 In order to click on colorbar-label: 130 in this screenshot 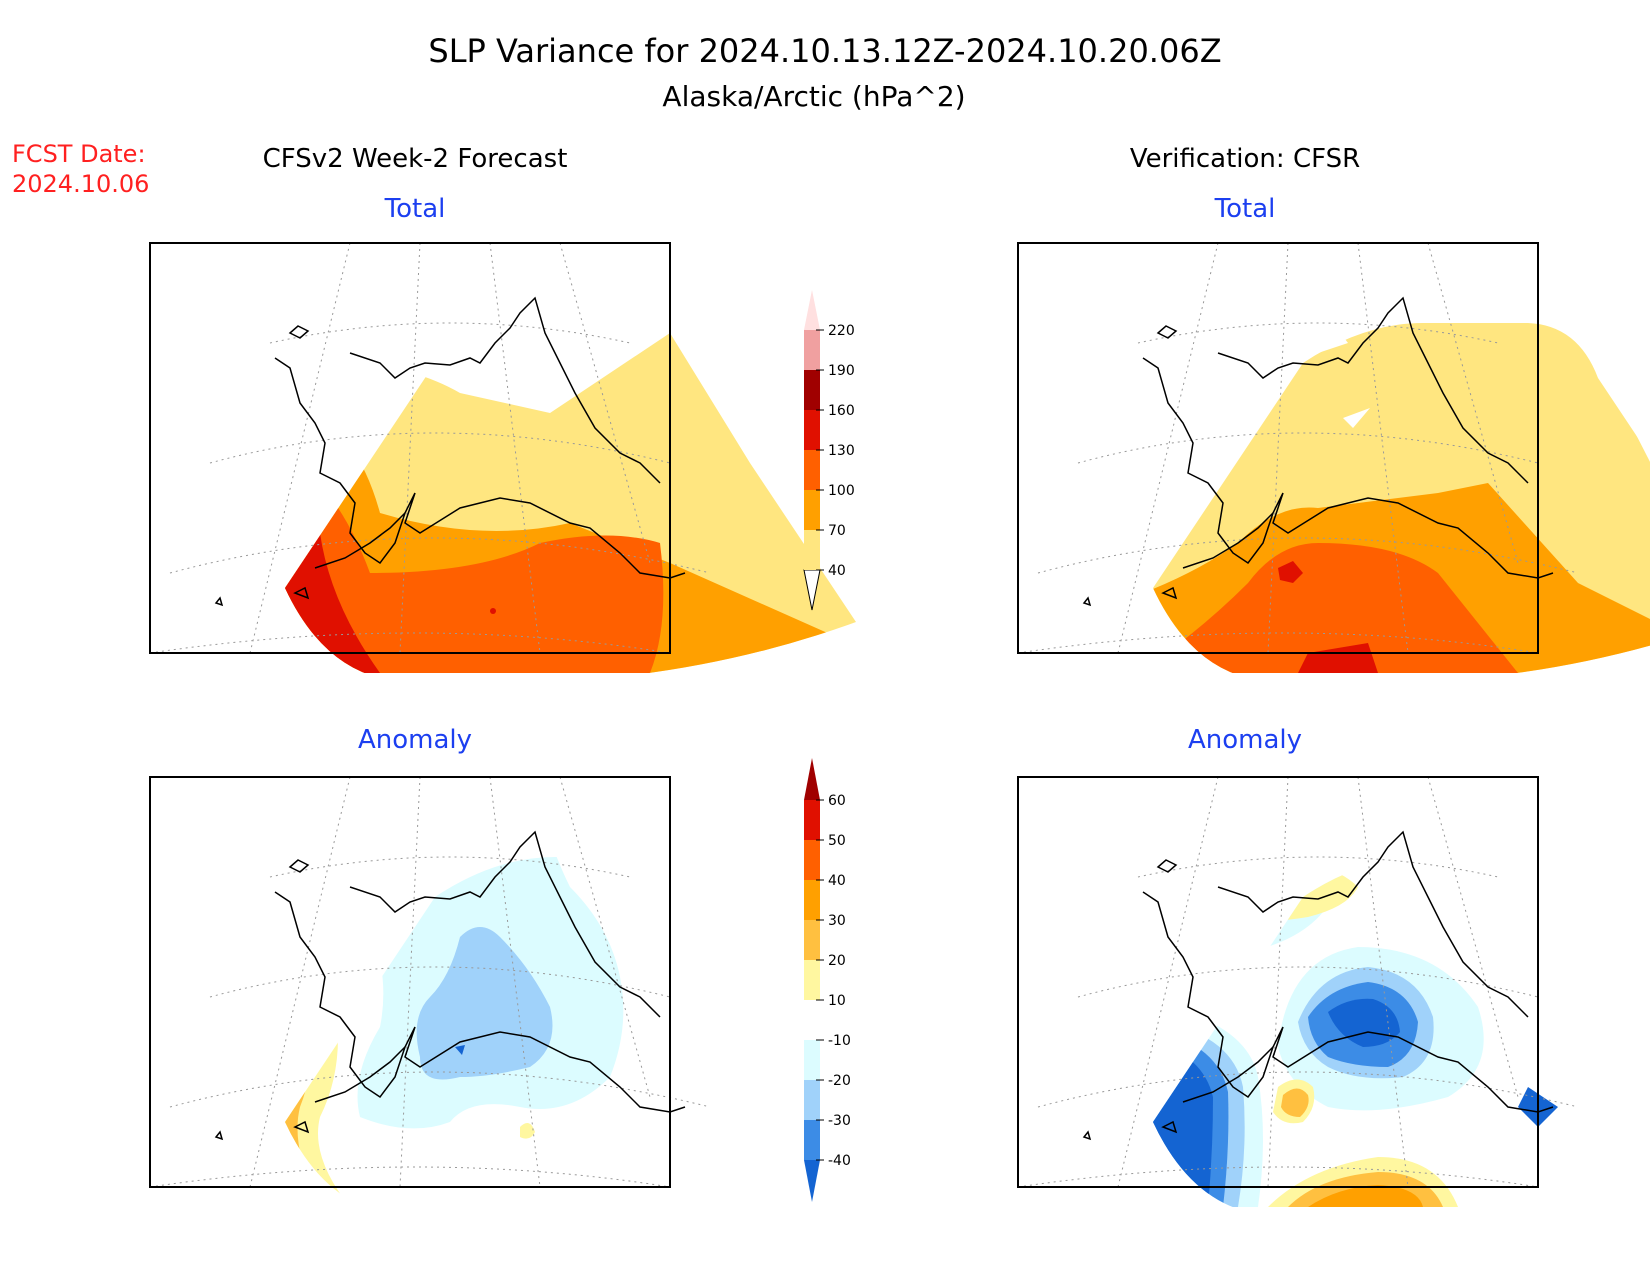, I will do `click(841, 451)`.